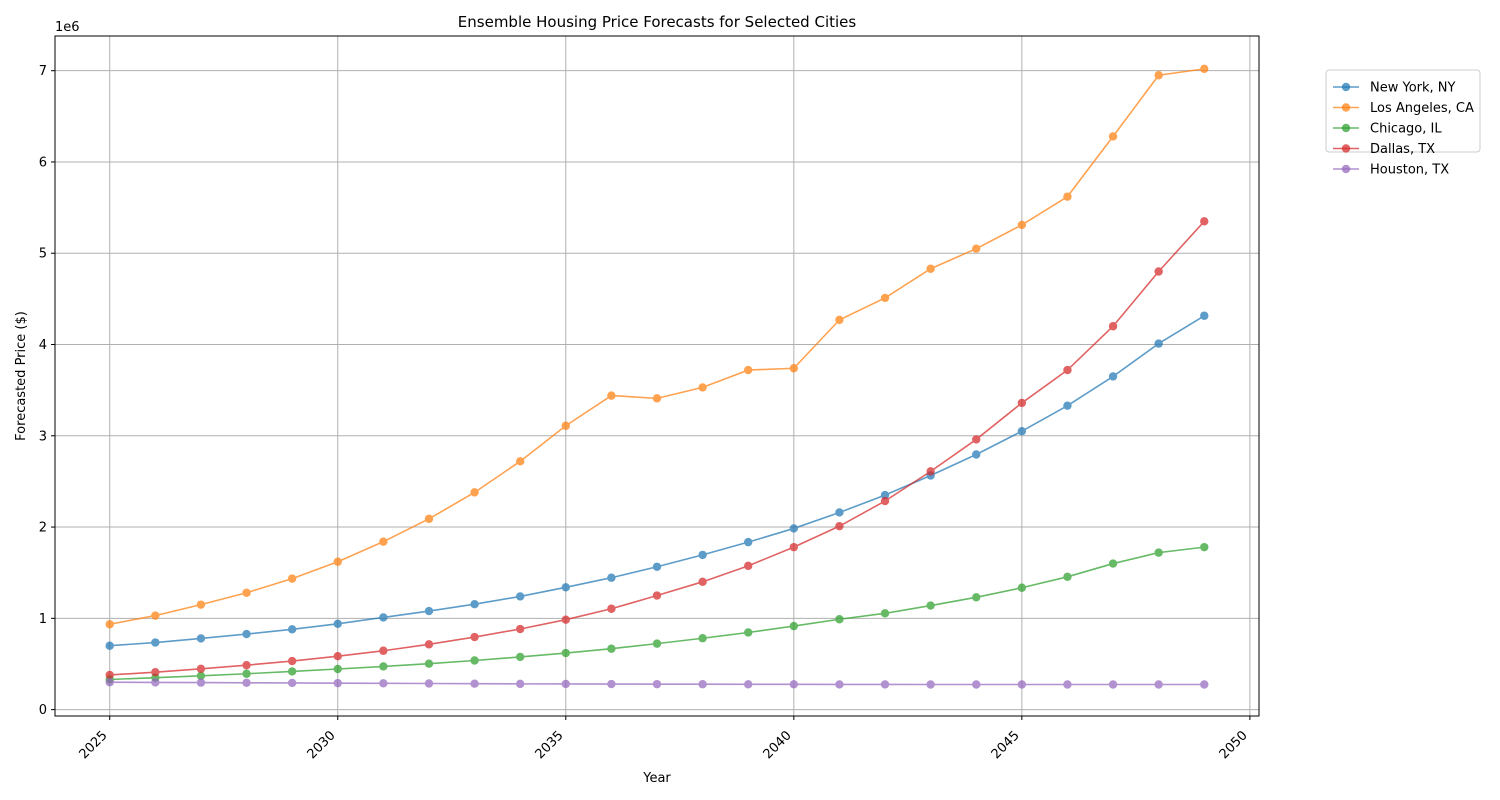 The height and width of the screenshot is (800, 1500). What do you see at coordinates (21, 376) in the screenshot?
I see `y-axis-title: Forecasted Price ($)` at bounding box center [21, 376].